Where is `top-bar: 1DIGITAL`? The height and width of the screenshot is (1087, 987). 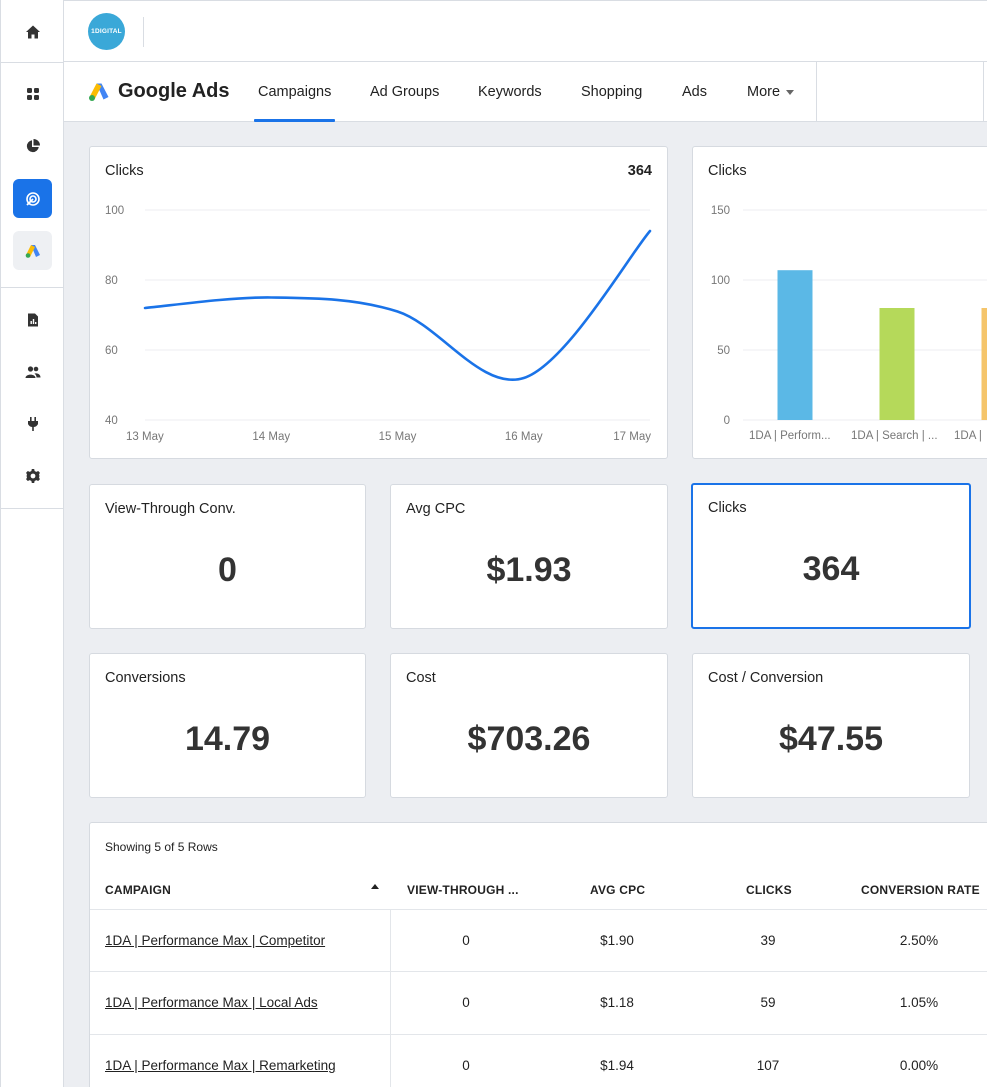 top-bar: 1DIGITAL is located at coordinates (525, 31).